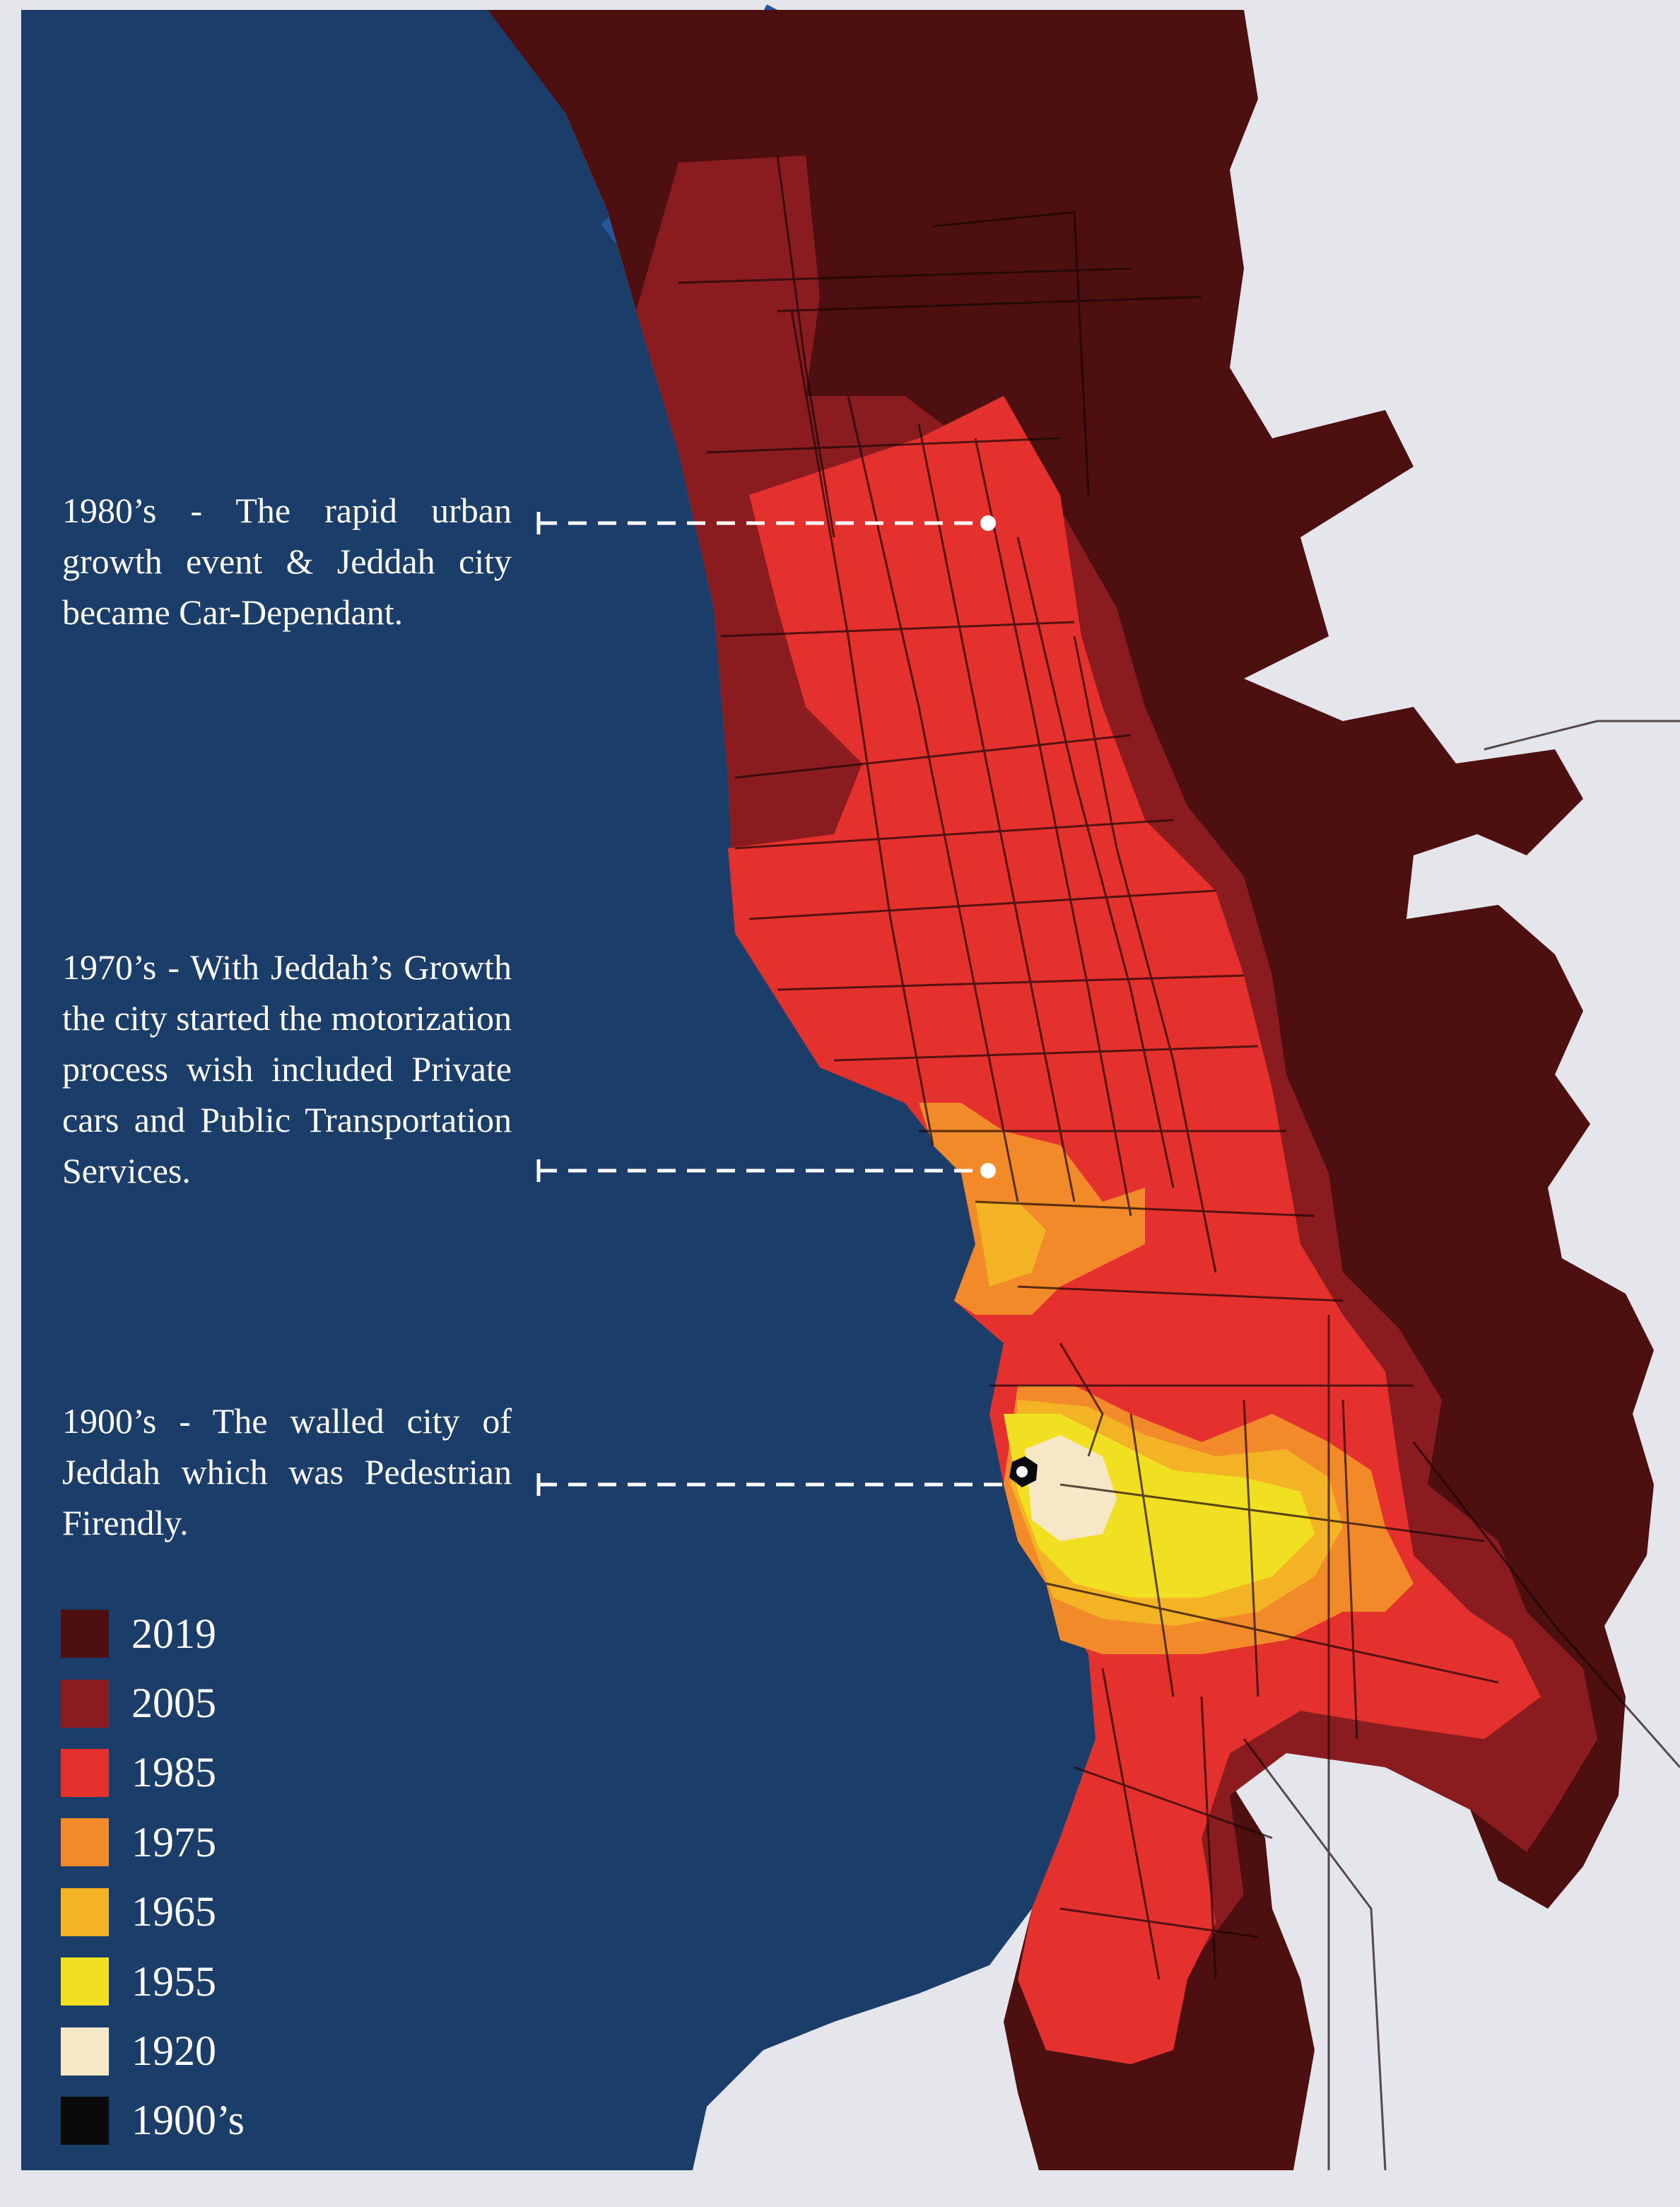  I want to click on legend-item-2005: 2005, so click(153, 1703).